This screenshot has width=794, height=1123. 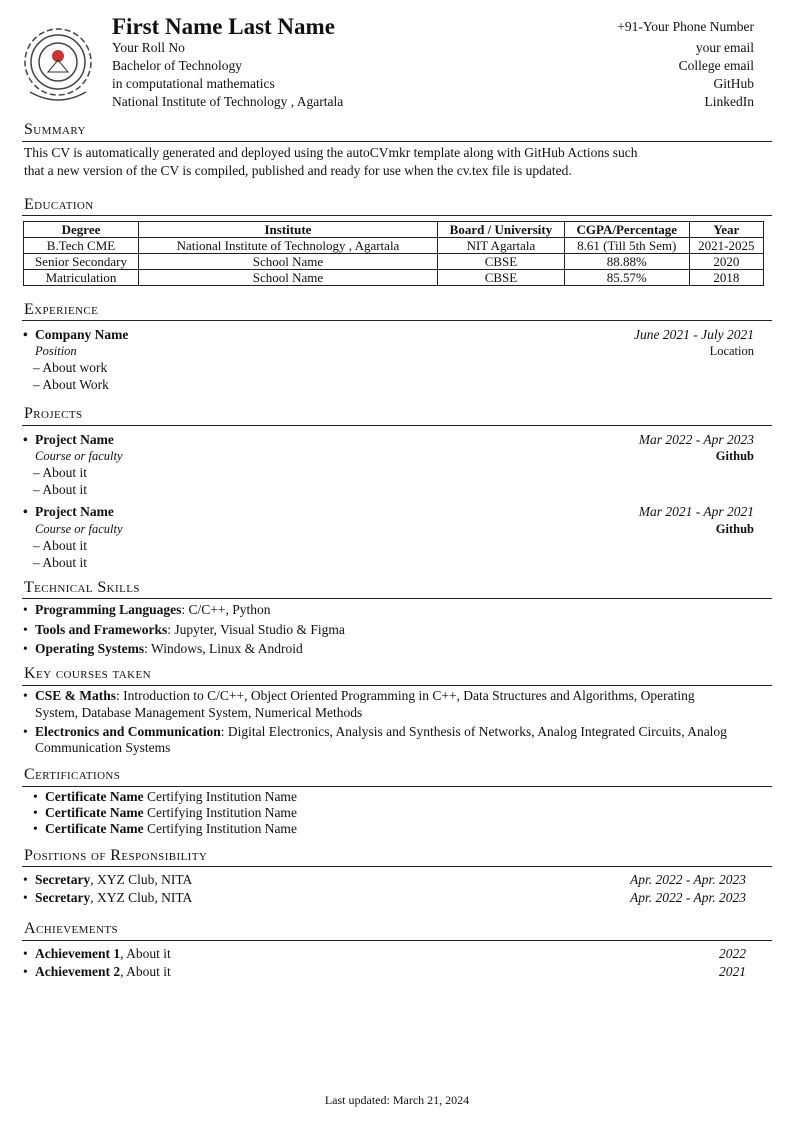 What do you see at coordinates (141, 897) in the screenshot?
I see `position-org: , XYZ Club, NITA` at bounding box center [141, 897].